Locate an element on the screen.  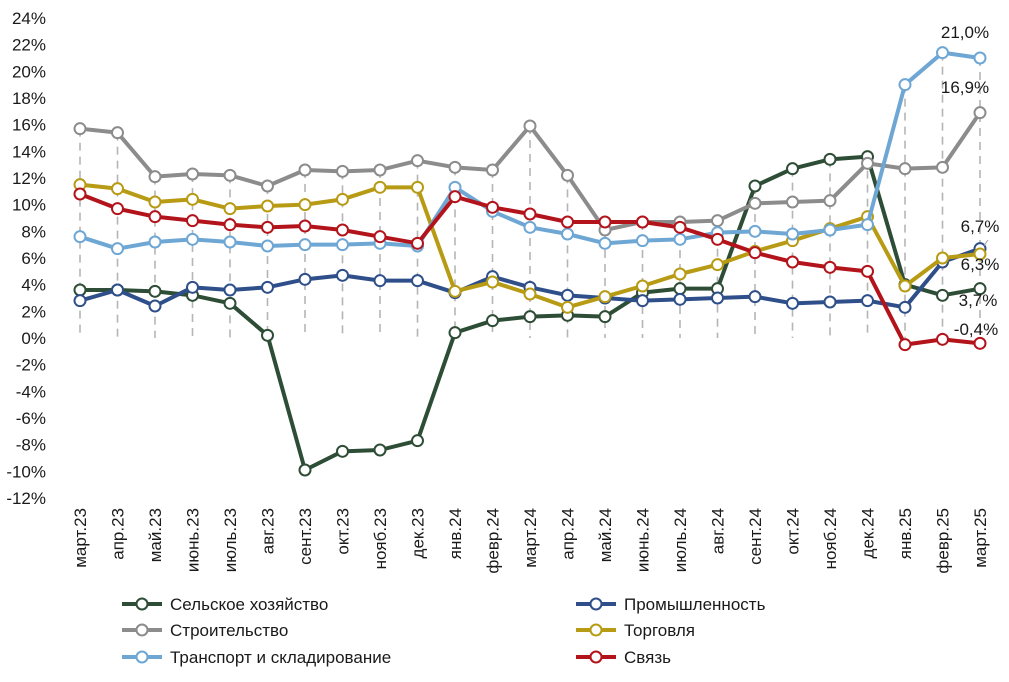
y-tick-label: 24% is located at coordinates (29, 18).